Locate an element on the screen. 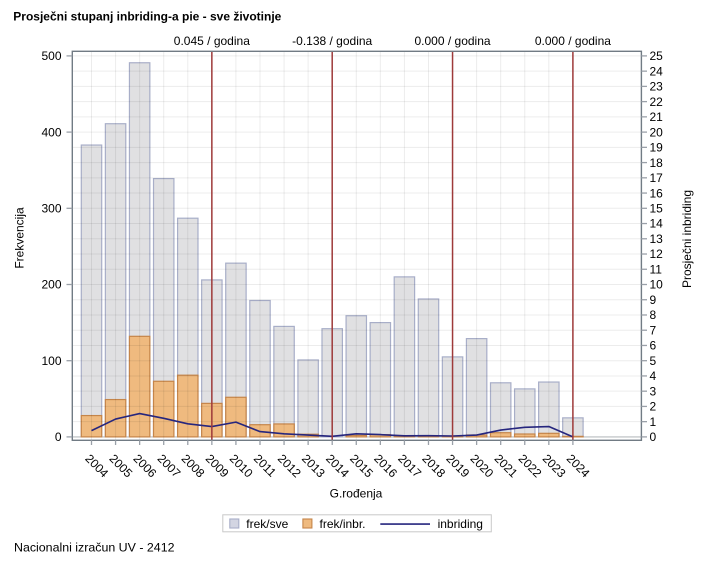  svg-text: 23 is located at coordinates (657, 87).